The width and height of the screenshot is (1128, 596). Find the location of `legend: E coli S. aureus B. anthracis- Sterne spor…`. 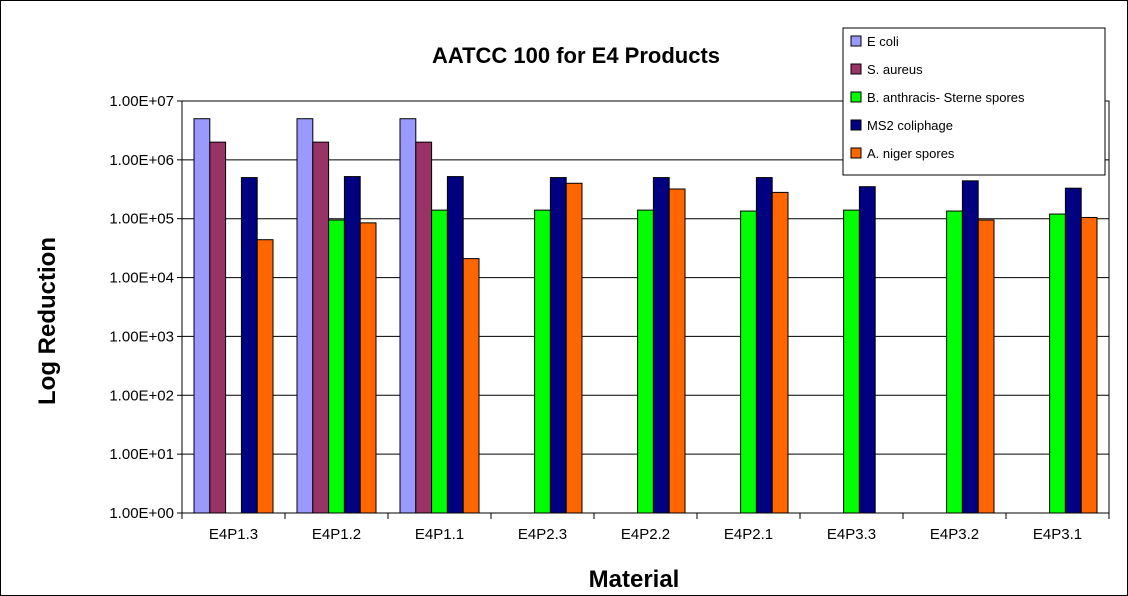

legend: E coli S. aureus B. anthracis- Sterne spor… is located at coordinates (974, 101).